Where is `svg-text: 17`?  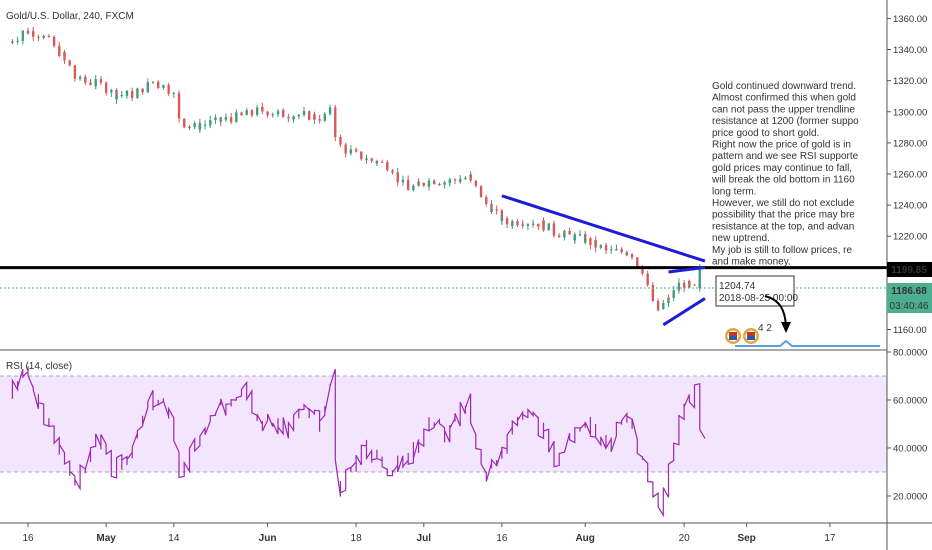 svg-text: 17 is located at coordinates (830, 538).